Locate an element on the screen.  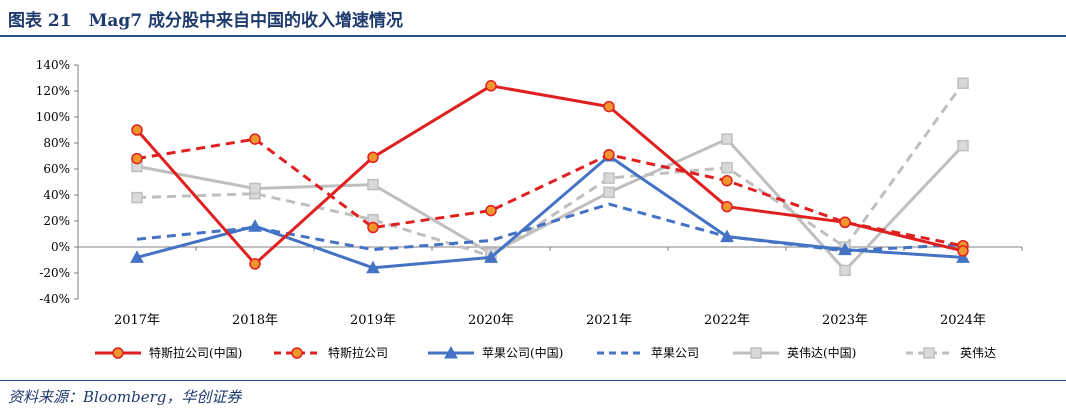
legend-label: 苹果公司 is located at coordinates (675, 353).